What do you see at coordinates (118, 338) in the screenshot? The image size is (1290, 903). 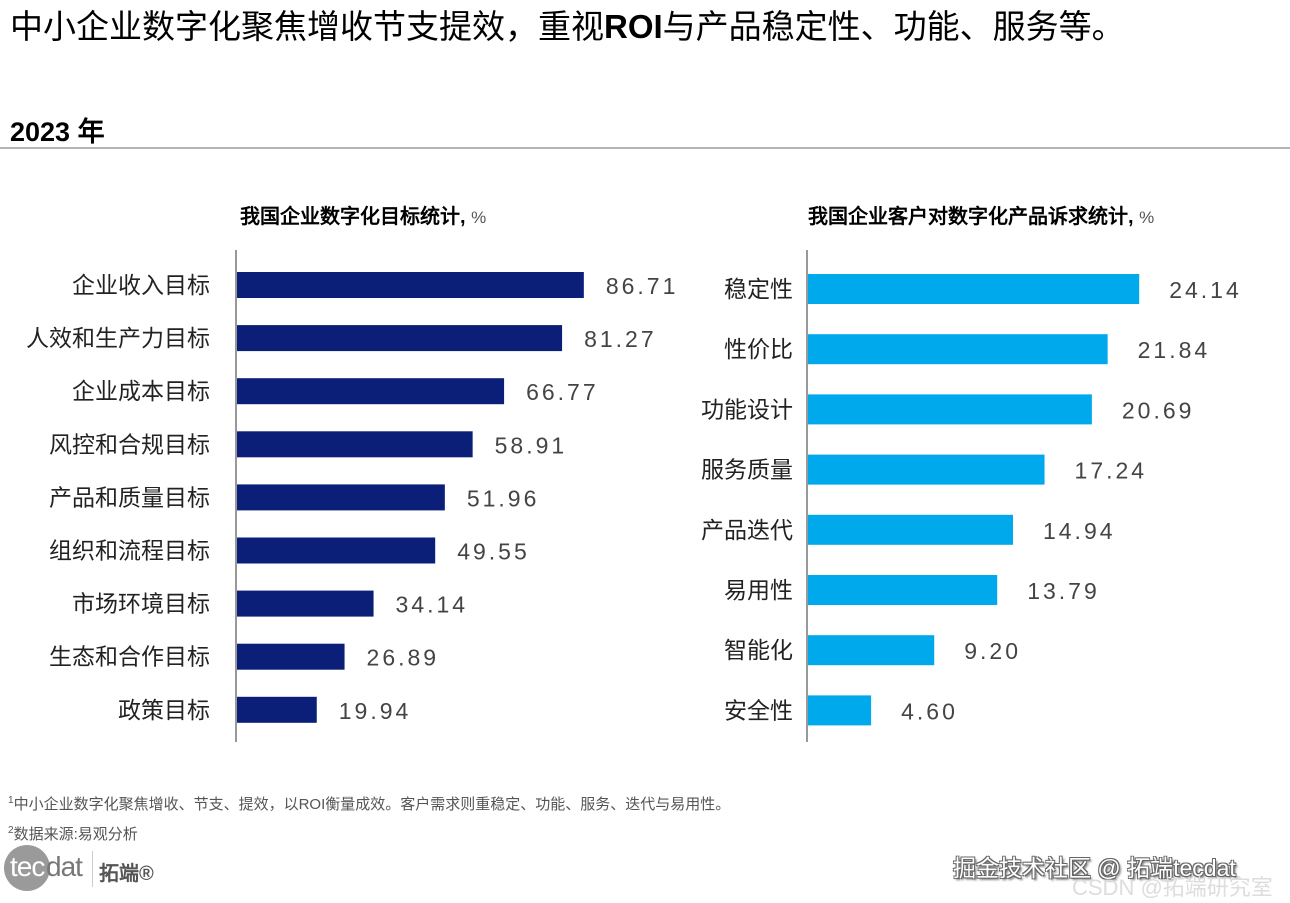 I see `left-category-label: 人效和生产力目标` at bounding box center [118, 338].